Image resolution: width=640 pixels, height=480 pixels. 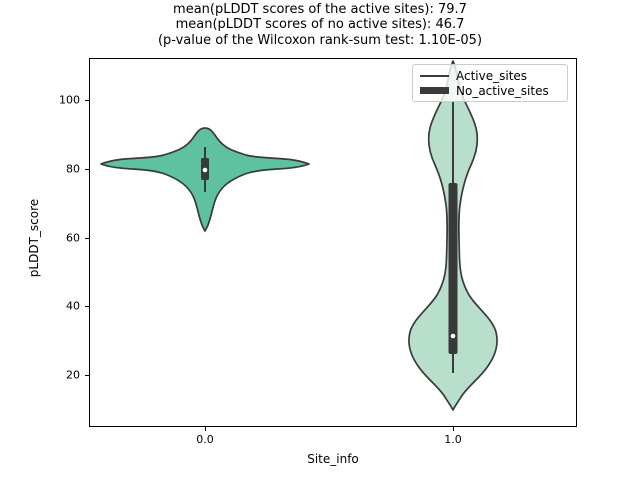 I want to click on y-tick-20: 20, so click(x=73, y=375).